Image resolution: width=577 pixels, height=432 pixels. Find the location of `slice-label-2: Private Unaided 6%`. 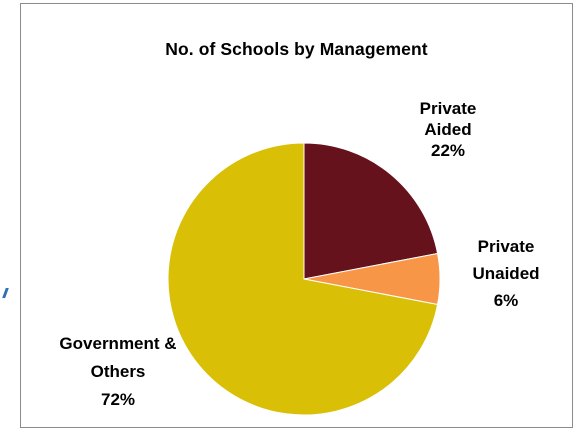

slice-label-2: Private Unaided 6% is located at coordinates (505, 273).